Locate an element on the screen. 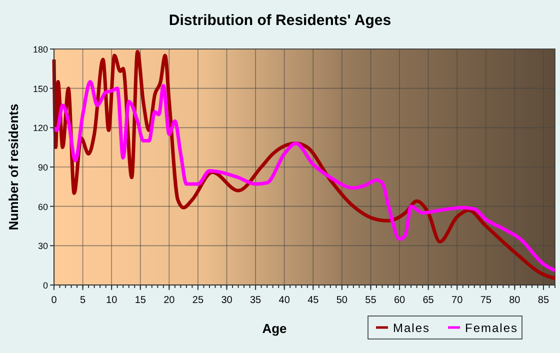 This screenshot has height=353, width=560. y-tick-label: 60 is located at coordinates (43, 207).